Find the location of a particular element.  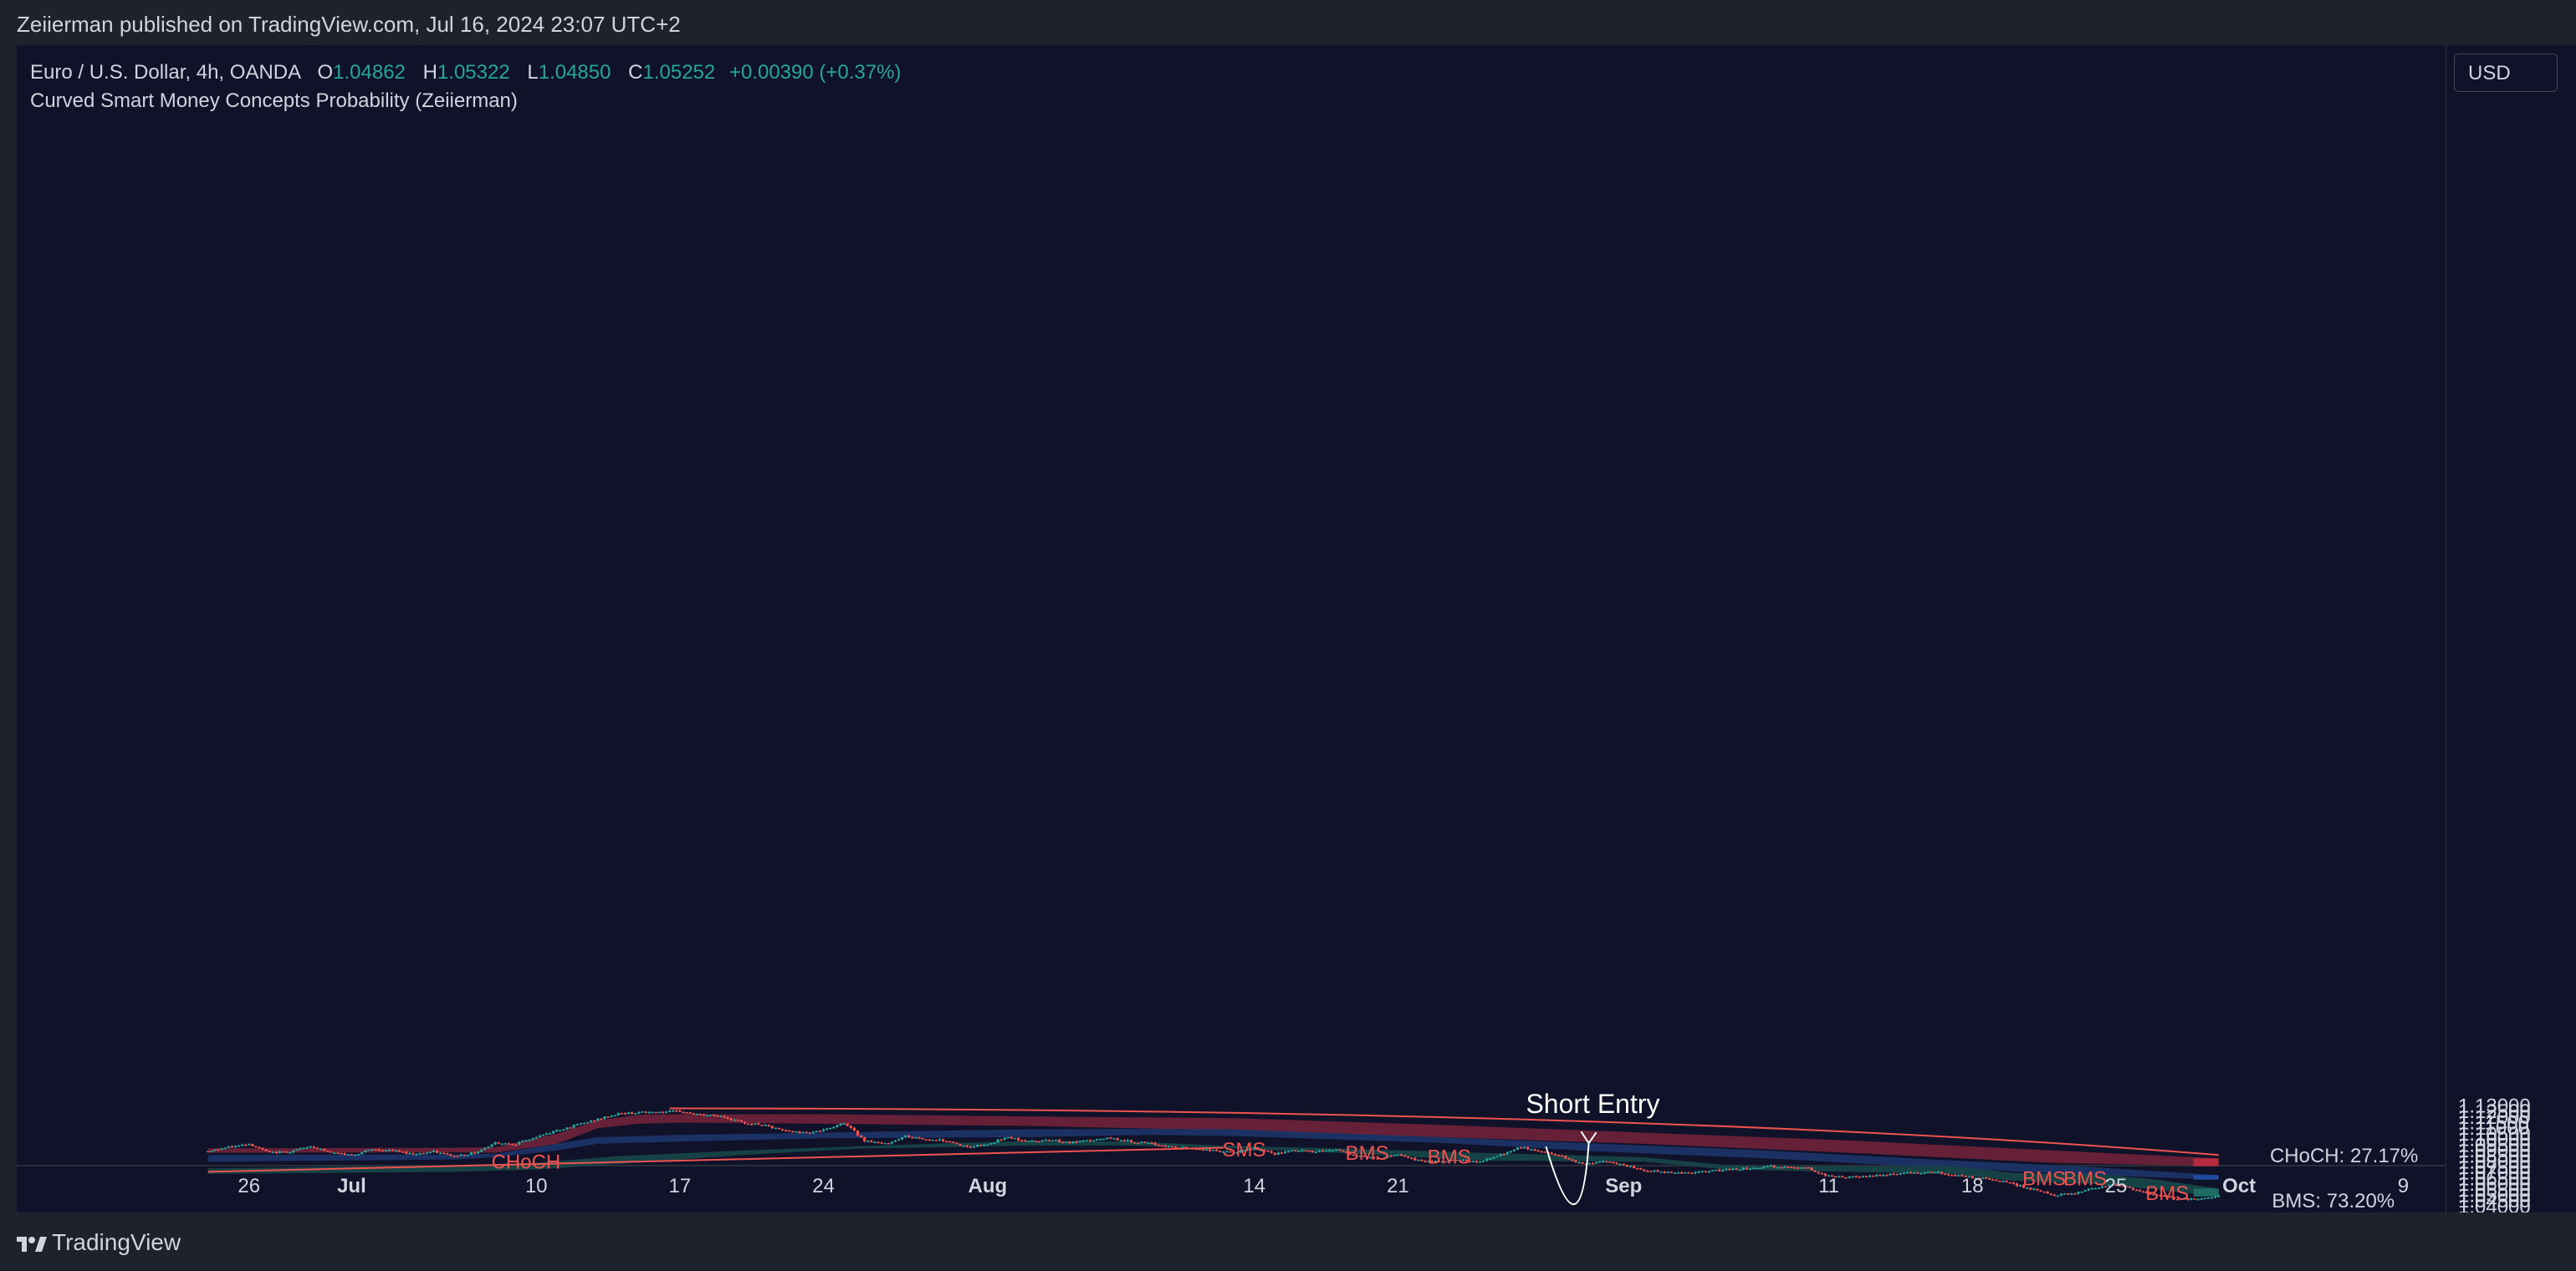

tradingview-brand: TradingView is located at coordinates (99, 1242).